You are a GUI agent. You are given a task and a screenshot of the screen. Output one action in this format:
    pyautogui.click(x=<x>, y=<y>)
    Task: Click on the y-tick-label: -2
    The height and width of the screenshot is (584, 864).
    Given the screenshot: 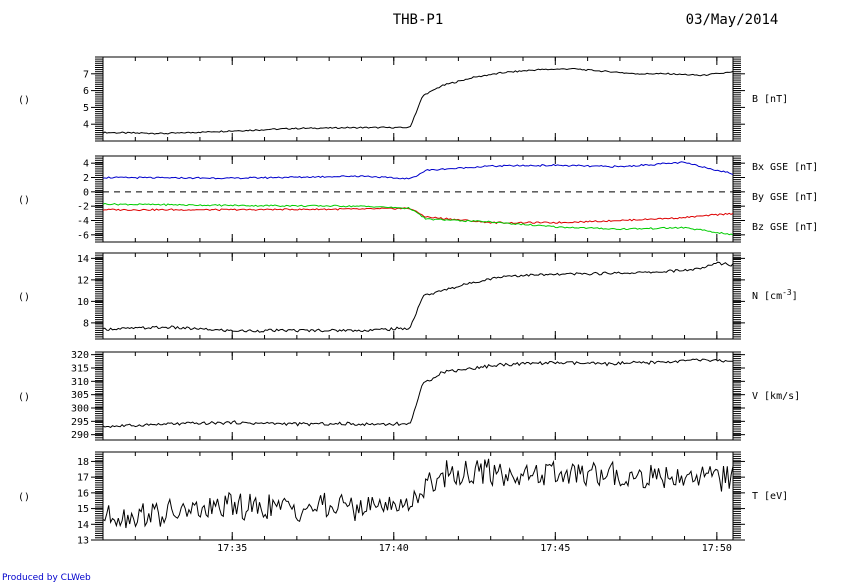 What is the action you would take?
    pyautogui.click(x=83, y=207)
    